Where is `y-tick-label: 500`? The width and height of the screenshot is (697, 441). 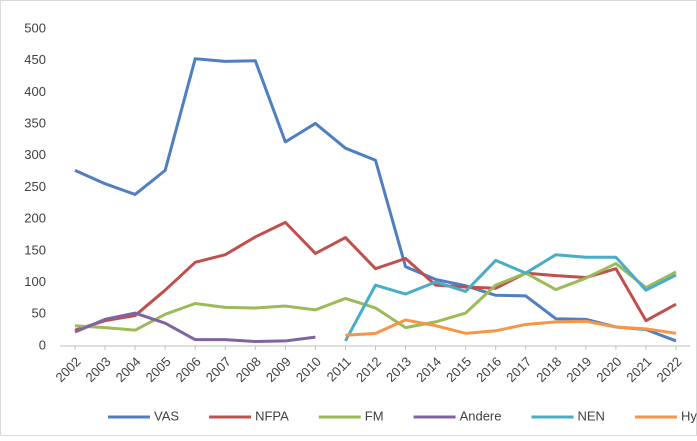
y-tick-label: 500 is located at coordinates (35, 27).